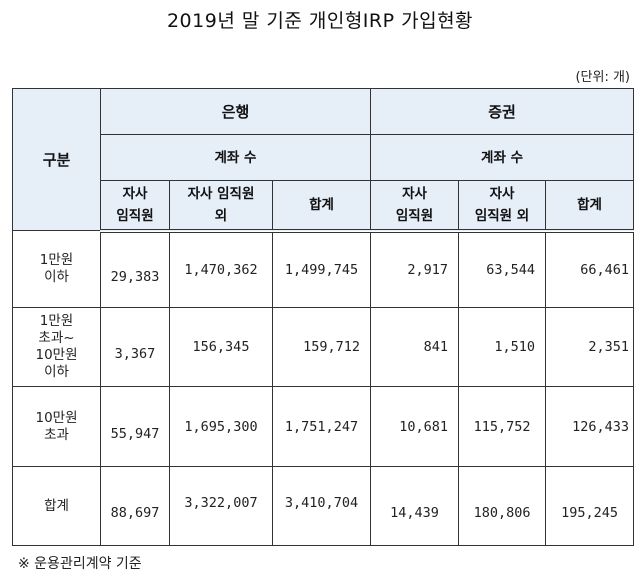 The image size is (640, 580). What do you see at coordinates (221, 347) in the screenshot?
I see `cell: 156,345` at bounding box center [221, 347].